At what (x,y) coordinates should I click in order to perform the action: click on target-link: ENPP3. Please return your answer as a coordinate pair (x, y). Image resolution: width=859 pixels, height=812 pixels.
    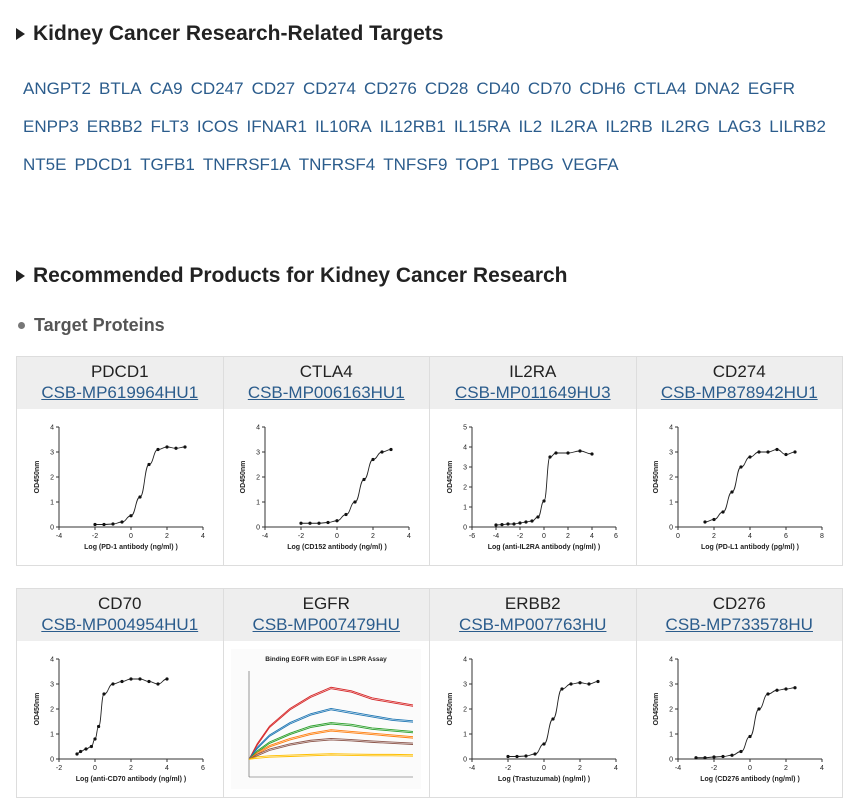
    Looking at the image, I should click on (51, 126).